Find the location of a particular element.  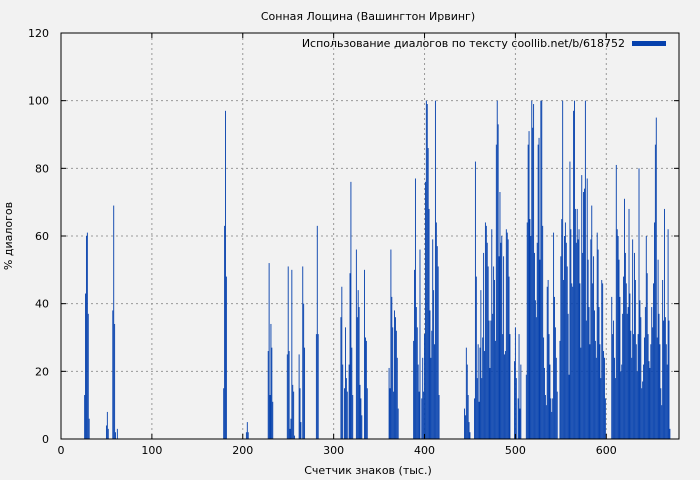

x-tick-label: 100 is located at coordinates (151, 450).